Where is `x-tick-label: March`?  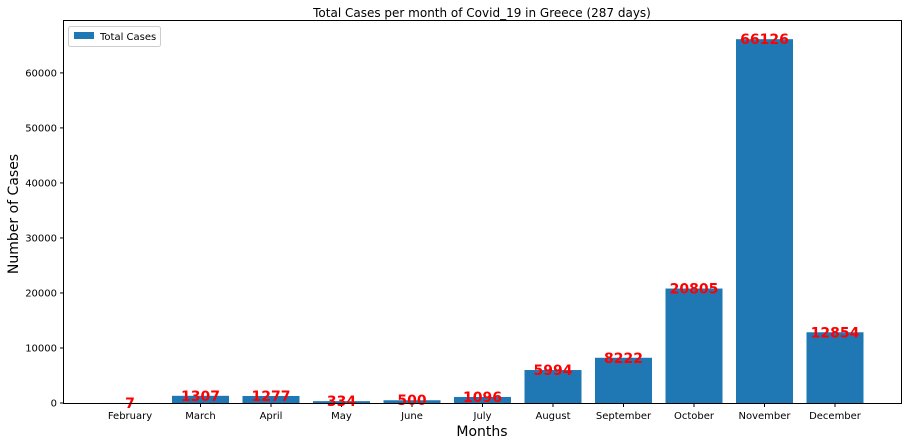 x-tick-label: March is located at coordinates (200, 416).